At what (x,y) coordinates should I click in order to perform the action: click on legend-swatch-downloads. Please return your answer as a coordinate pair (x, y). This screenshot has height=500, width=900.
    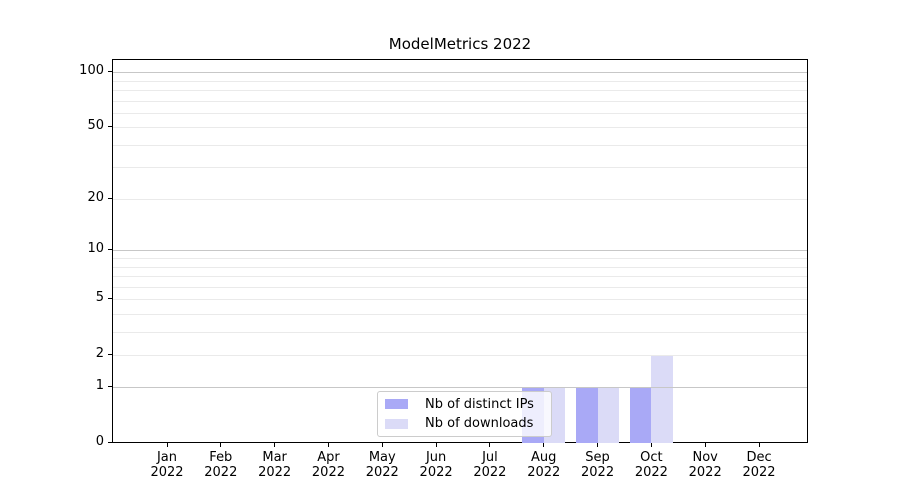
    Looking at the image, I should click on (396, 423).